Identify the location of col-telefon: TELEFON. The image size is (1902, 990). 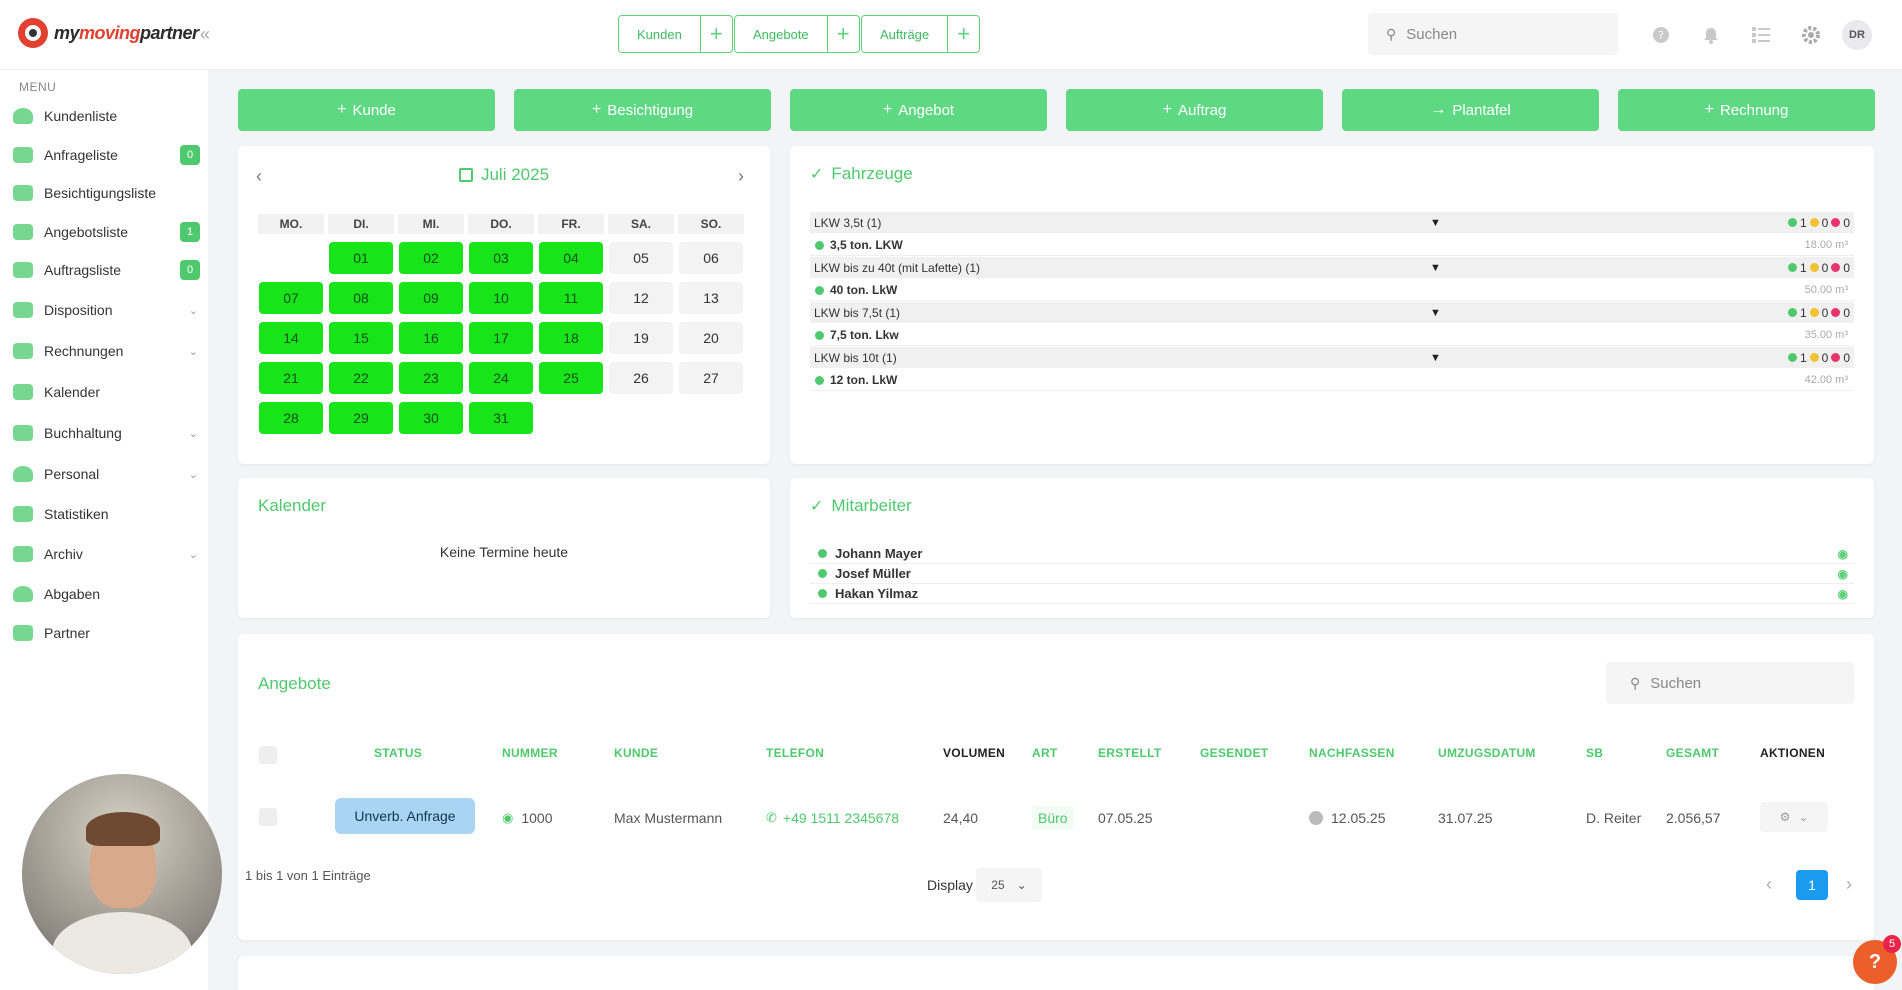
(795, 753).